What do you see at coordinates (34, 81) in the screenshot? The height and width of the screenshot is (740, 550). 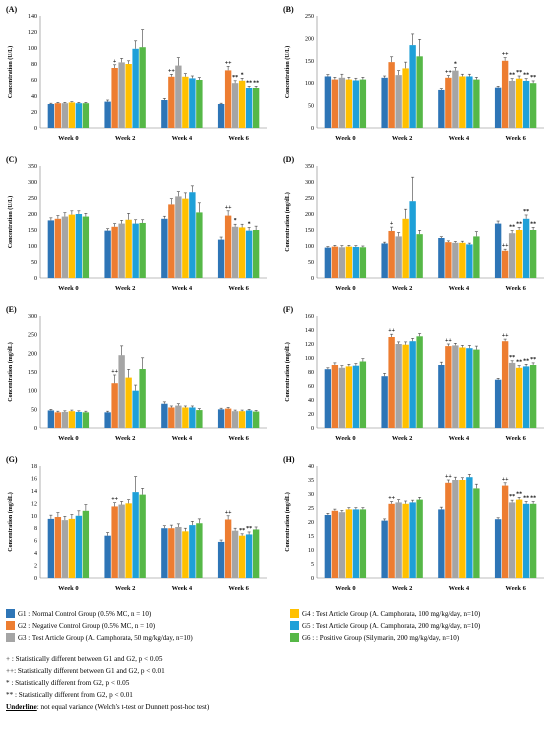 I see `panel-a-ytick: 60` at bounding box center [34, 81].